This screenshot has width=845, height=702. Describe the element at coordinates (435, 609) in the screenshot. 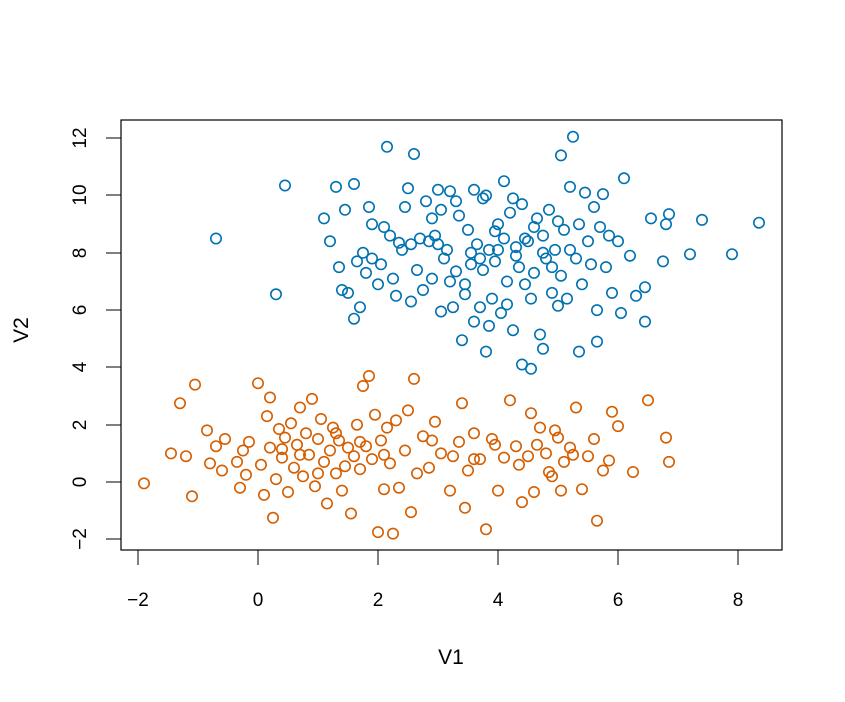

I see `x-axis: −2 0 2 4 6 8 V1` at that location.